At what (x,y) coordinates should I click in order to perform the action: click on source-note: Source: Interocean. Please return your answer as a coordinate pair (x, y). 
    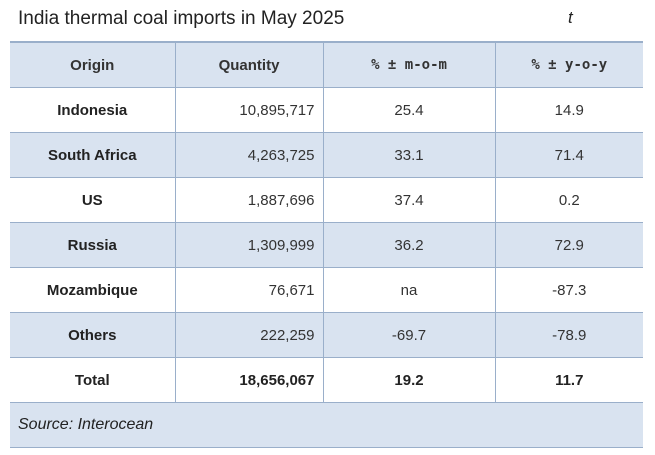
    Looking at the image, I should click on (326, 425).